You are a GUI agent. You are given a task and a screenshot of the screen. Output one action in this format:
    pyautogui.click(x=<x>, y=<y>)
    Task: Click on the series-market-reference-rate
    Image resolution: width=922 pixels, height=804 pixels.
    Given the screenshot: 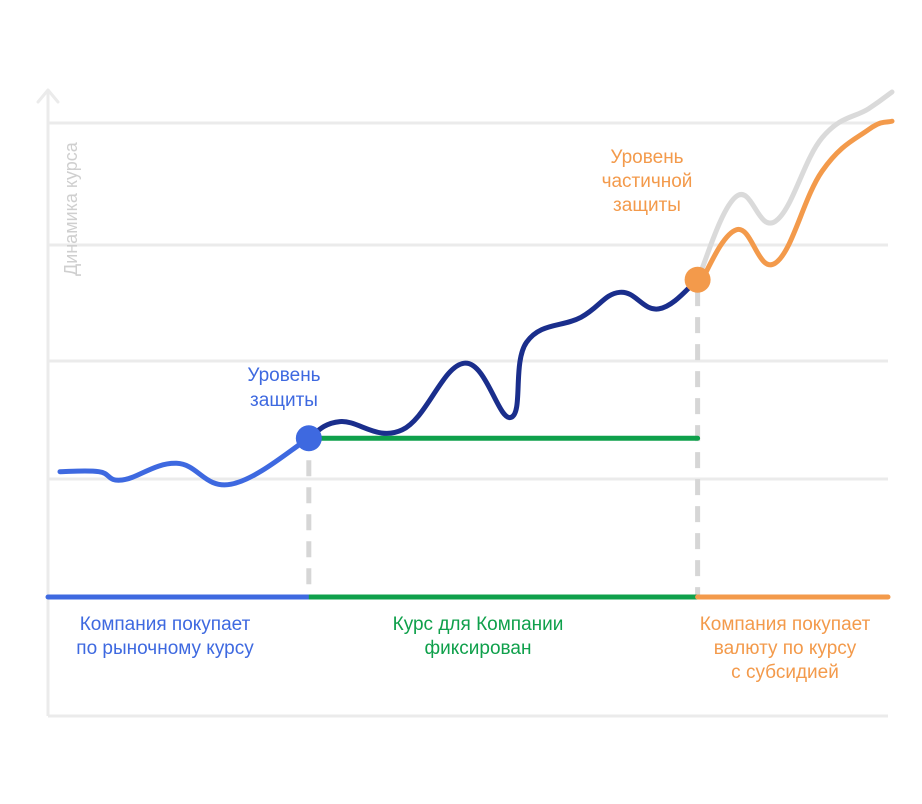 What is the action you would take?
    pyautogui.click(x=795, y=186)
    